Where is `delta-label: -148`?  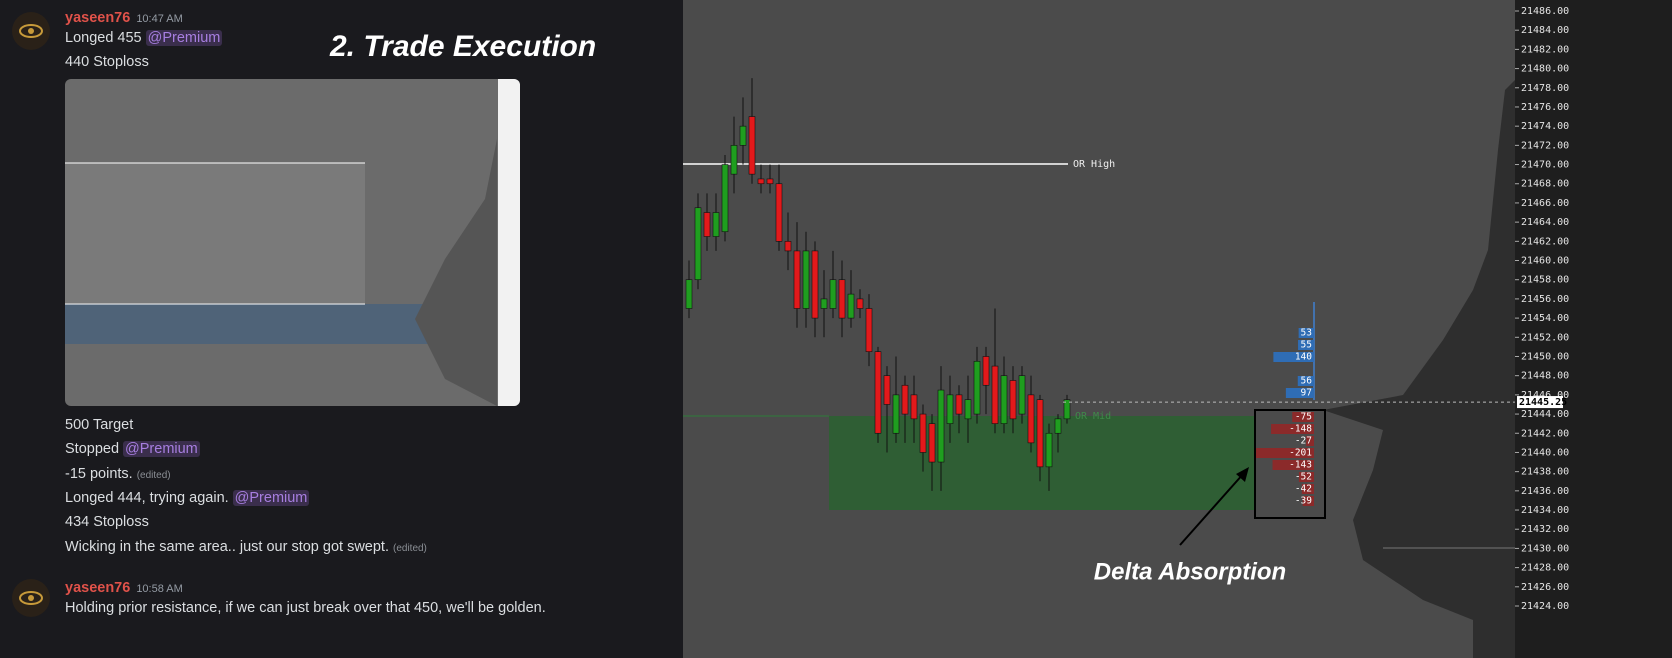
delta-label: -148 is located at coordinates (1300, 429).